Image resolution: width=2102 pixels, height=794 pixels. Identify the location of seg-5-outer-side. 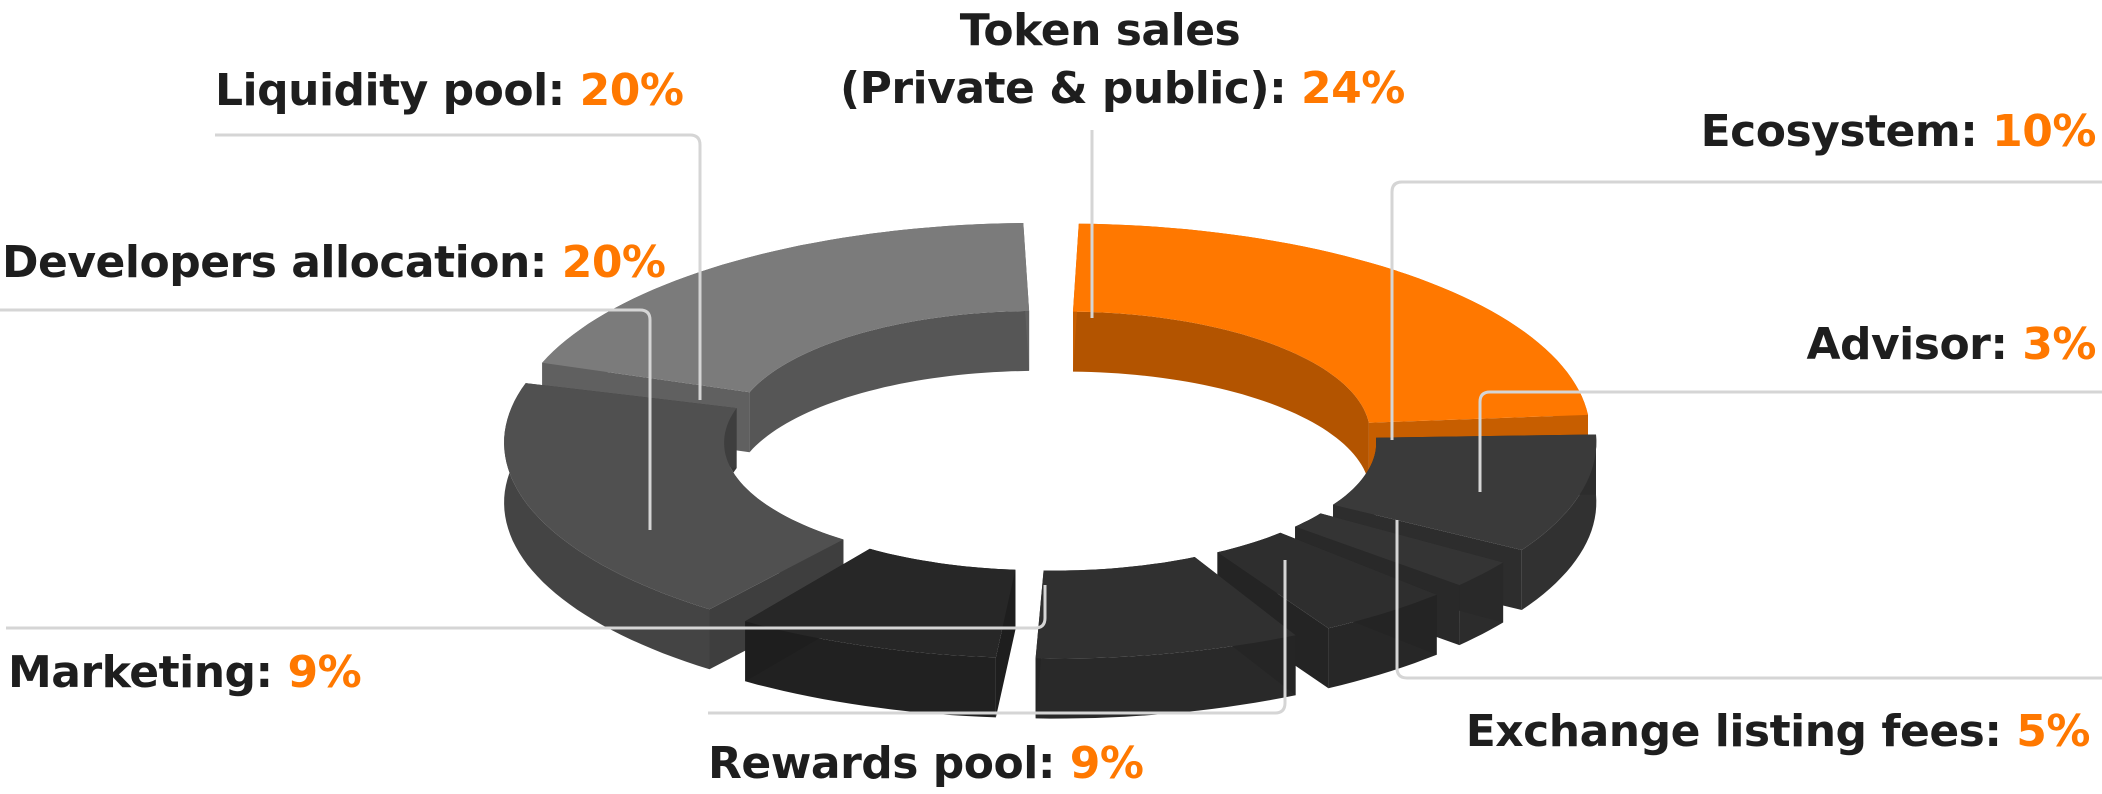
(870, 669).